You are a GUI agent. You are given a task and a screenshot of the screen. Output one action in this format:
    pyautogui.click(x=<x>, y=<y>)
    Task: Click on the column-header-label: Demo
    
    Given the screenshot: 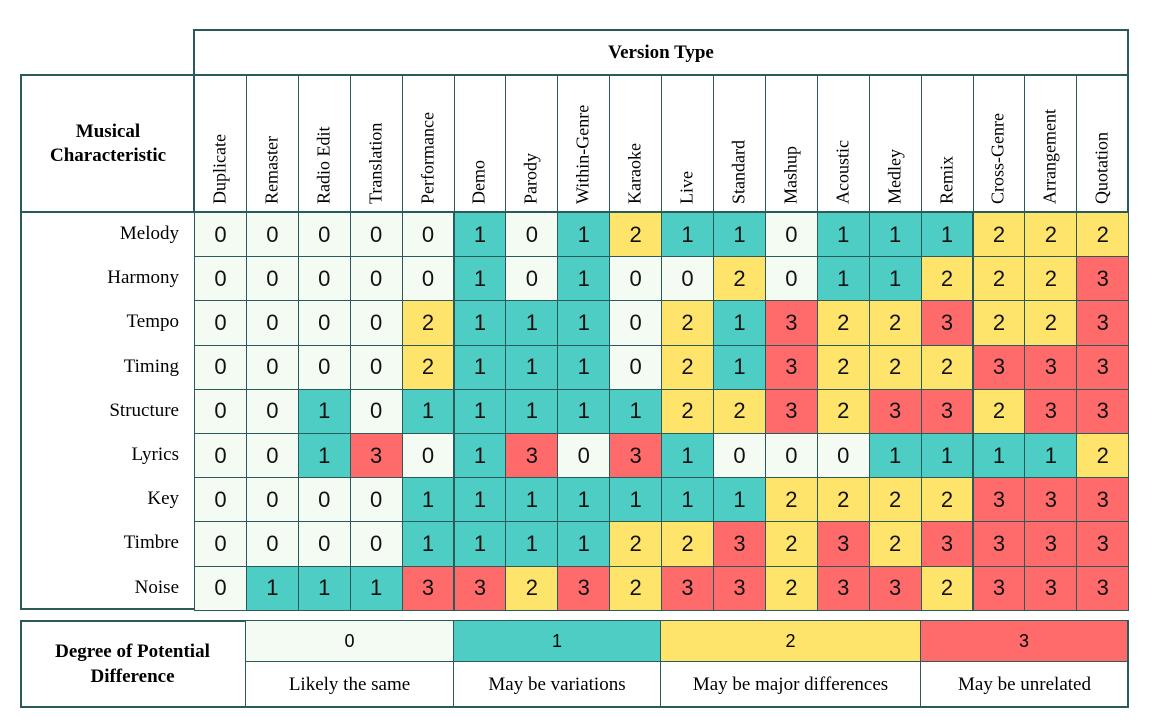 What is the action you would take?
    pyautogui.click(x=478, y=182)
    